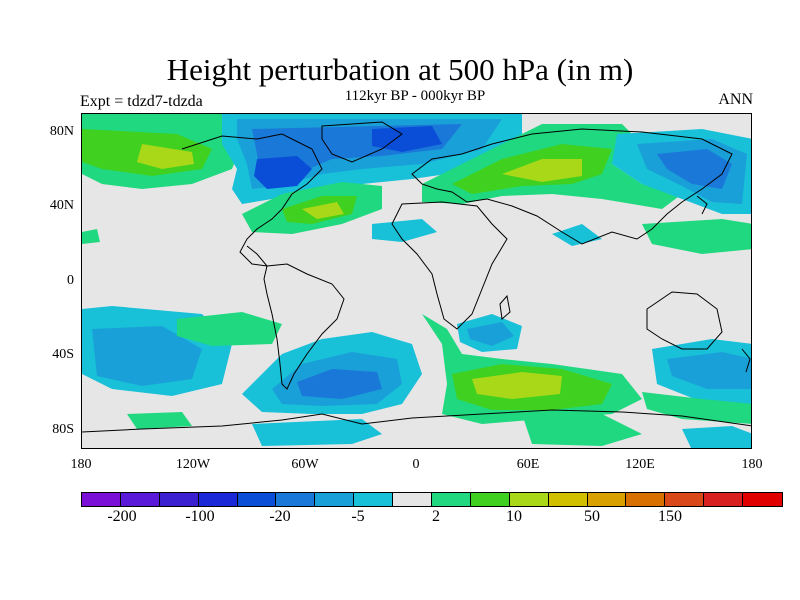  Describe the element at coordinates (735, 99) in the screenshot. I see `season-label: ANN` at that location.